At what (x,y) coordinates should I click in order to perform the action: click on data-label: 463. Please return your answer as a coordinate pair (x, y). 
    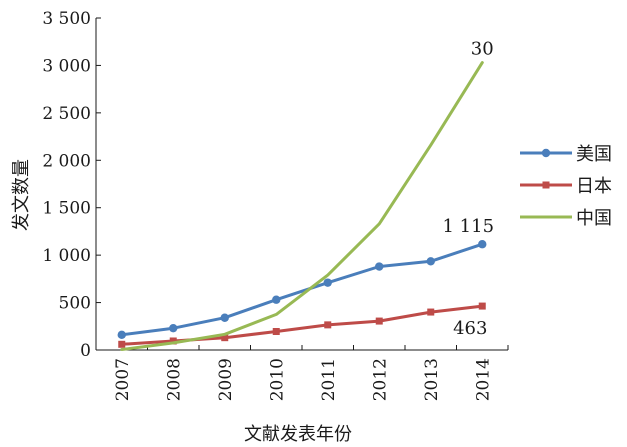
    Looking at the image, I should click on (470, 328).